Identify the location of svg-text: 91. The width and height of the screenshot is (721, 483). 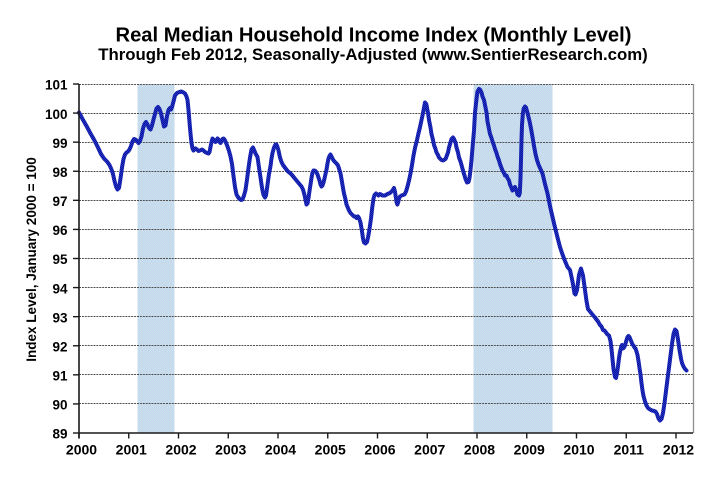
(60, 376).